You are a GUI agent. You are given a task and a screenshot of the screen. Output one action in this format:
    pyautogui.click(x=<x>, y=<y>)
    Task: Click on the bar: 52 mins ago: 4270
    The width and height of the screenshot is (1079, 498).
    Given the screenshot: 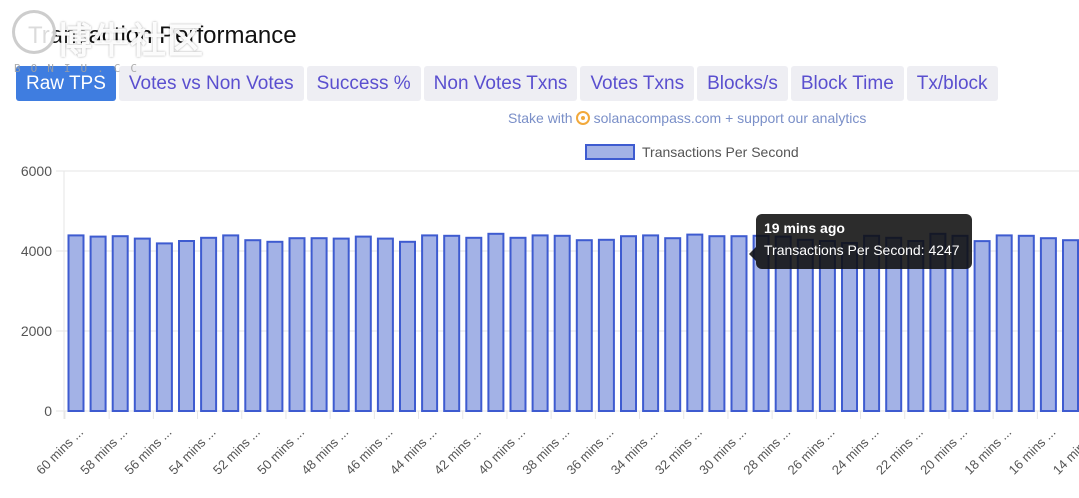 What is the action you would take?
    pyautogui.click(x=253, y=325)
    